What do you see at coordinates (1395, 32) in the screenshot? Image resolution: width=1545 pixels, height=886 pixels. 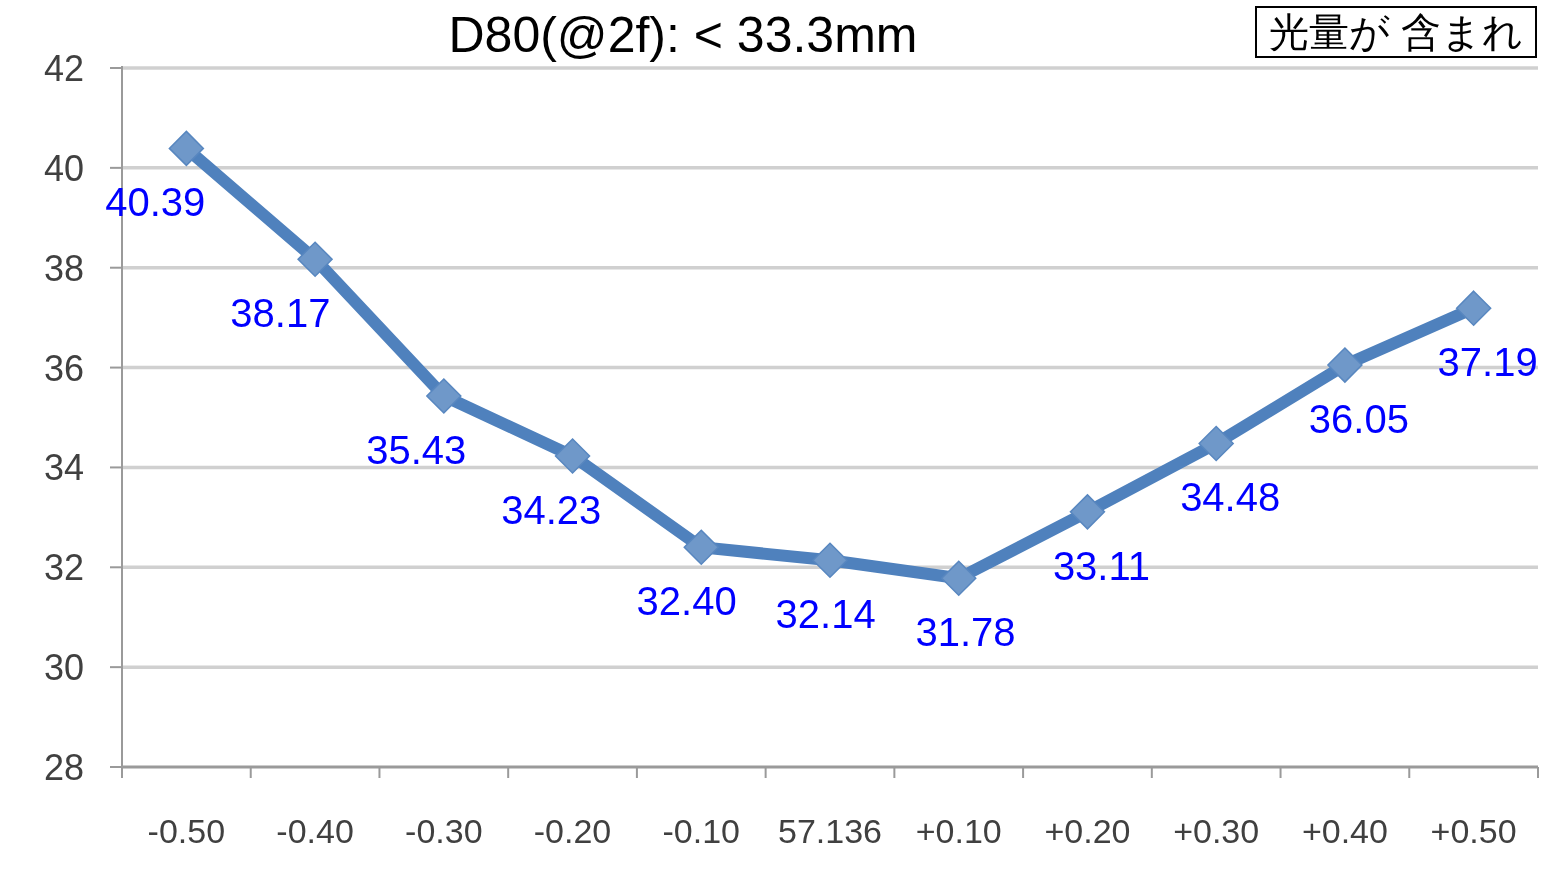 I see `annotation: 光量が 含まれ` at bounding box center [1395, 32].